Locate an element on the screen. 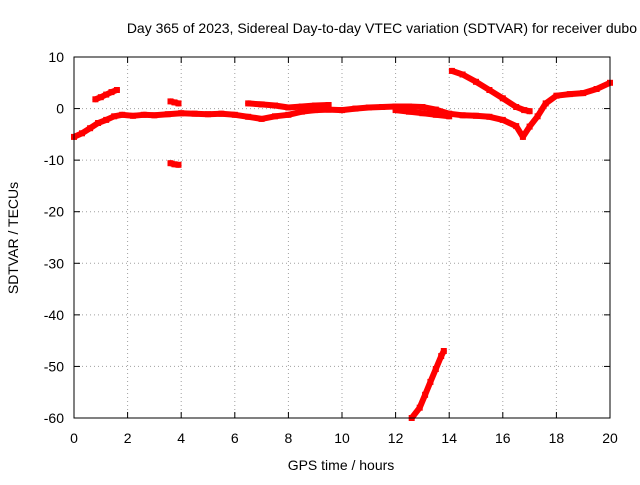 The height and width of the screenshot is (485, 640). y-tick-label: -50 is located at coordinates (54, 366).